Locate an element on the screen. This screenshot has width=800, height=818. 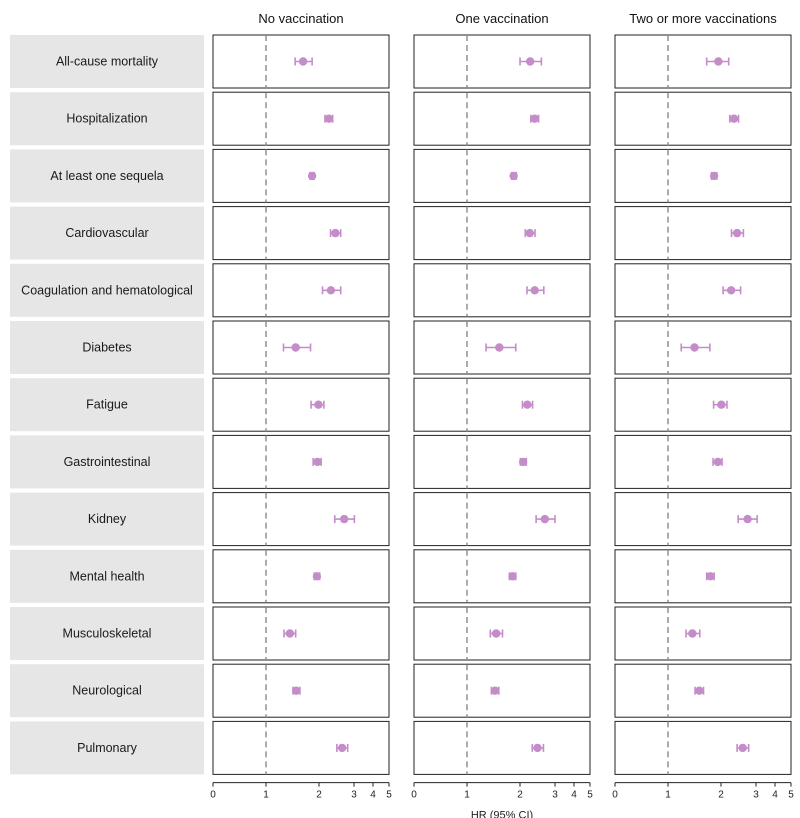
row-label: Cardiovascular is located at coordinates (106, 233).